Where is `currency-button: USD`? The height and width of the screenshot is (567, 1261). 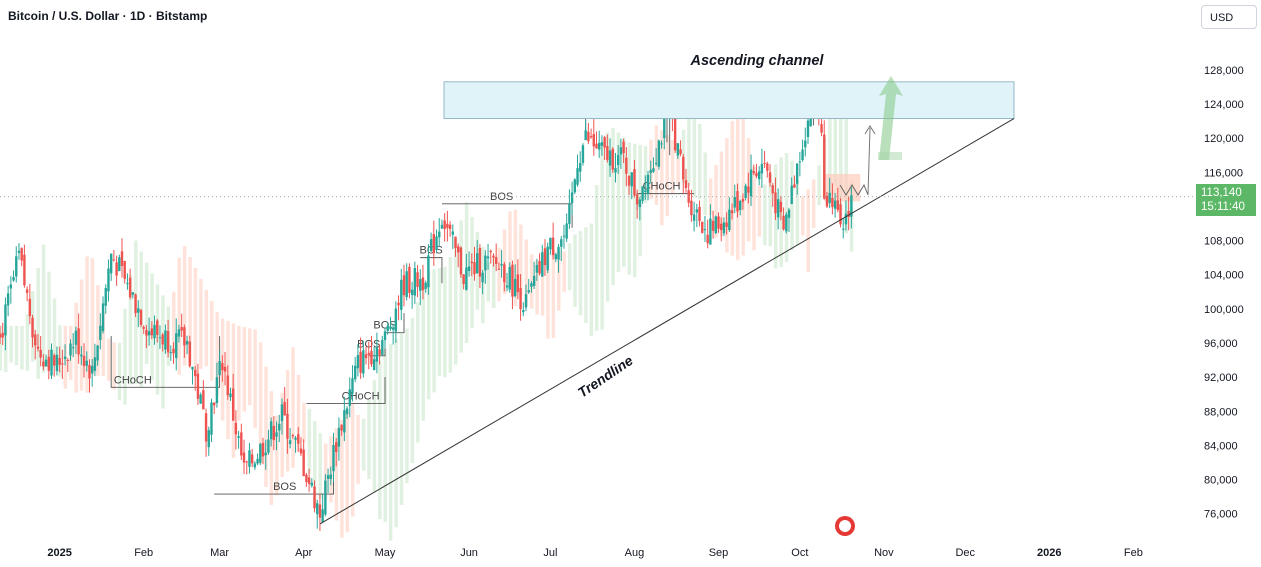 currency-button: USD is located at coordinates (1229, 17).